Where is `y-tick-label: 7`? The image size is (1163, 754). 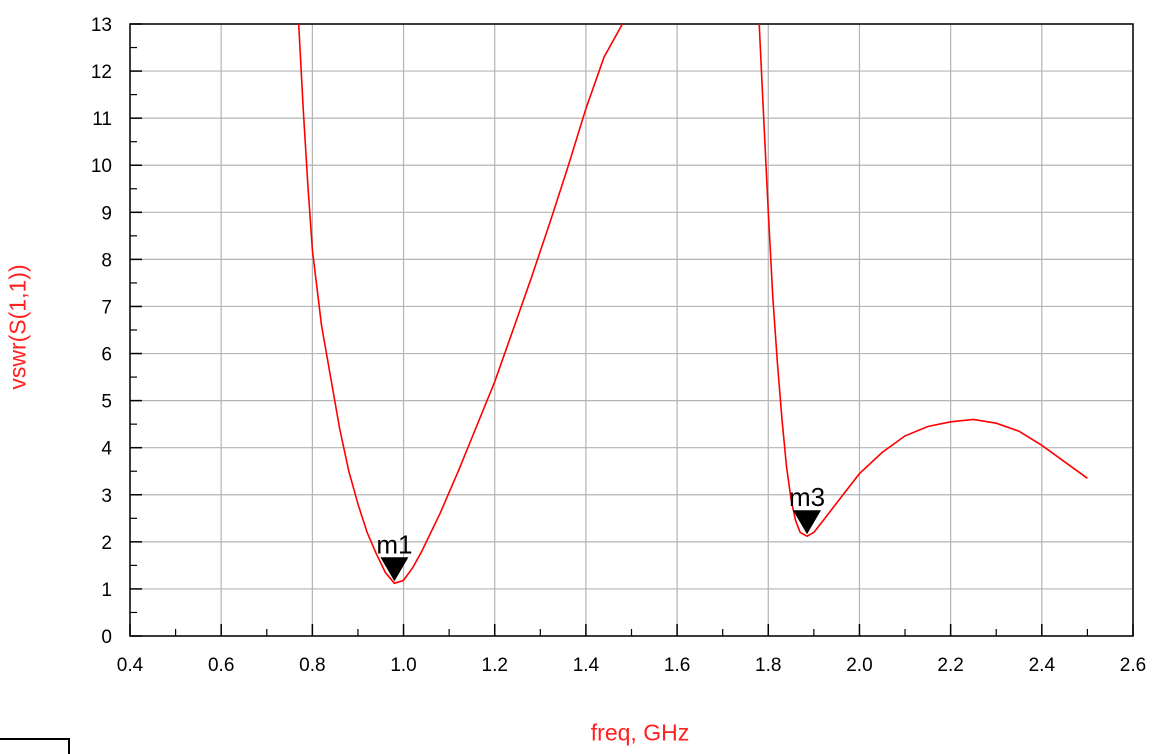 y-tick-label: 7 is located at coordinates (106, 307).